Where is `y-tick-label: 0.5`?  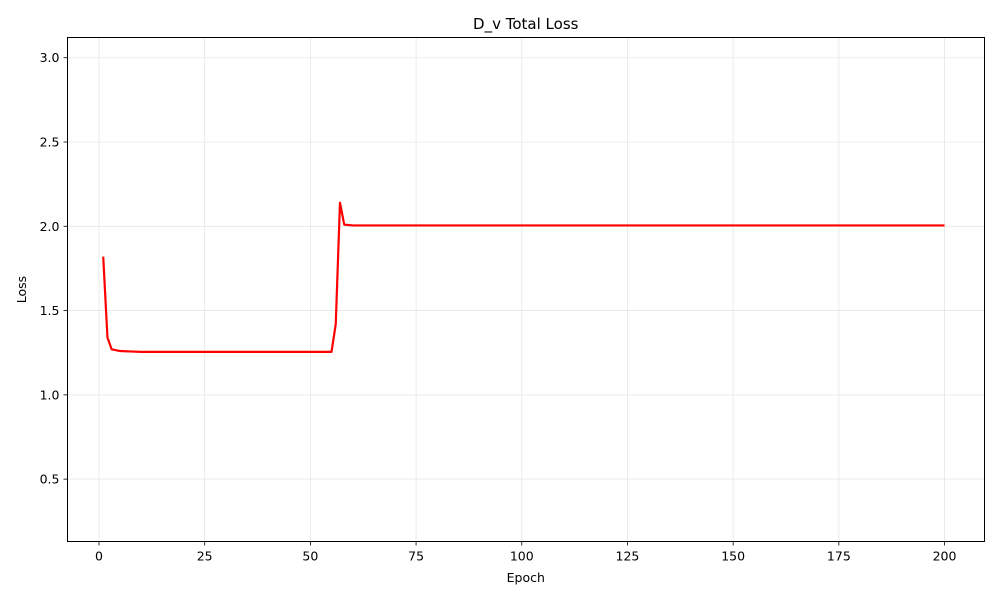
y-tick-label: 0.5 is located at coordinates (50, 479).